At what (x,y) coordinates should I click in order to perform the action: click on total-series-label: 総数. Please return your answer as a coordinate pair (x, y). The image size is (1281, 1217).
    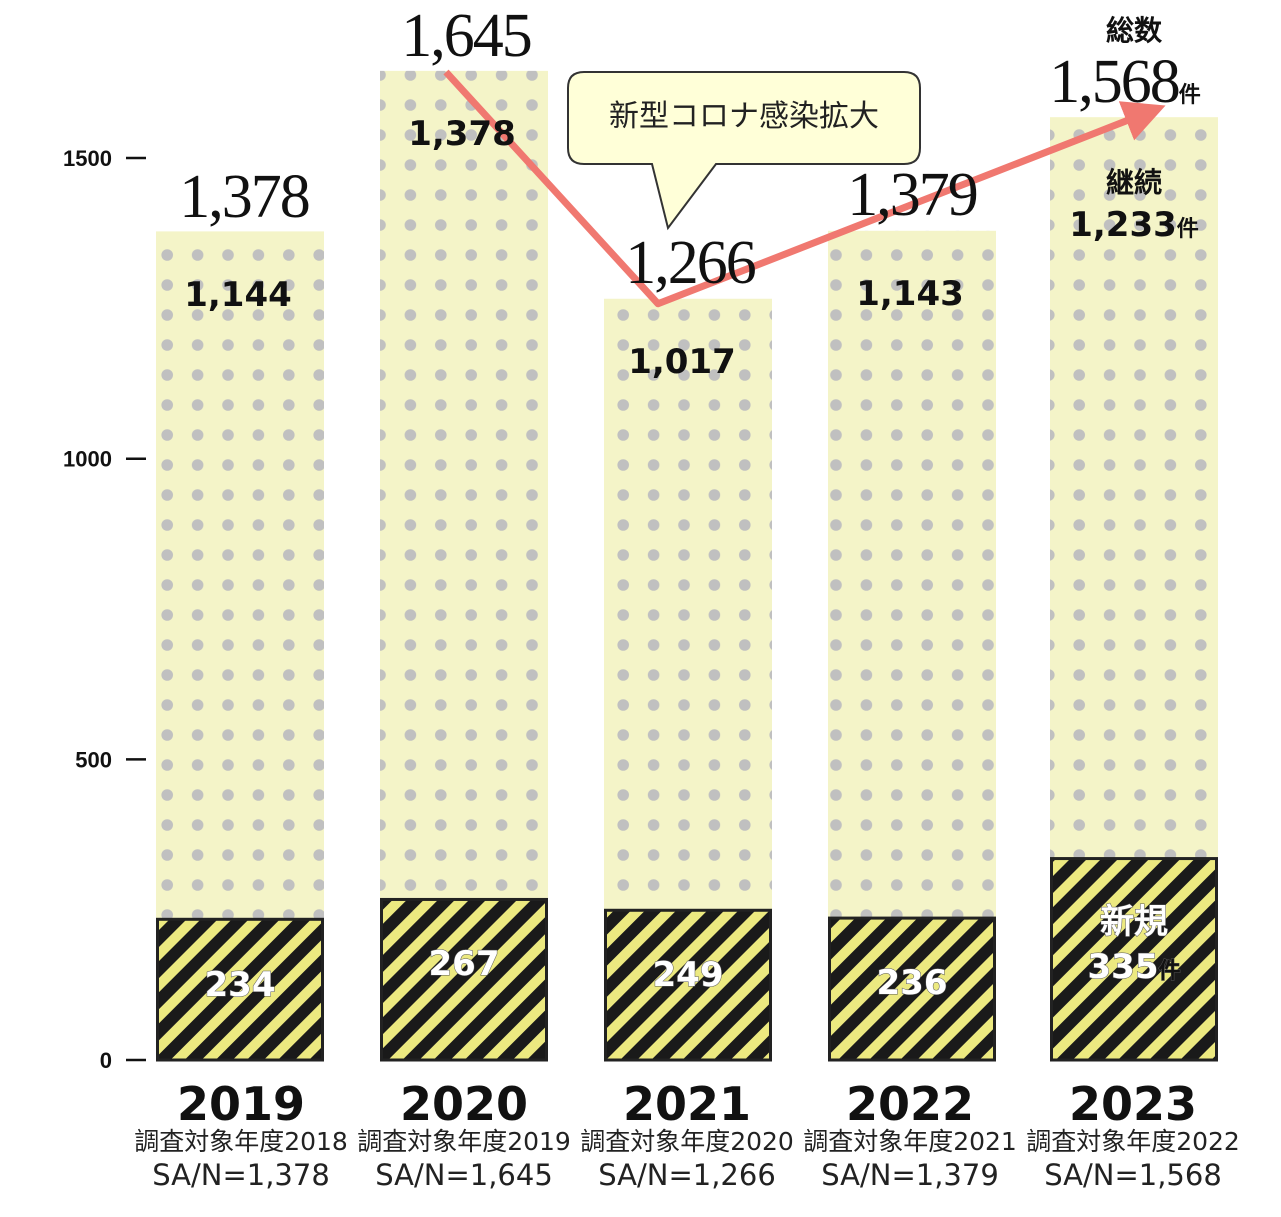
    Looking at the image, I should click on (1134, 30).